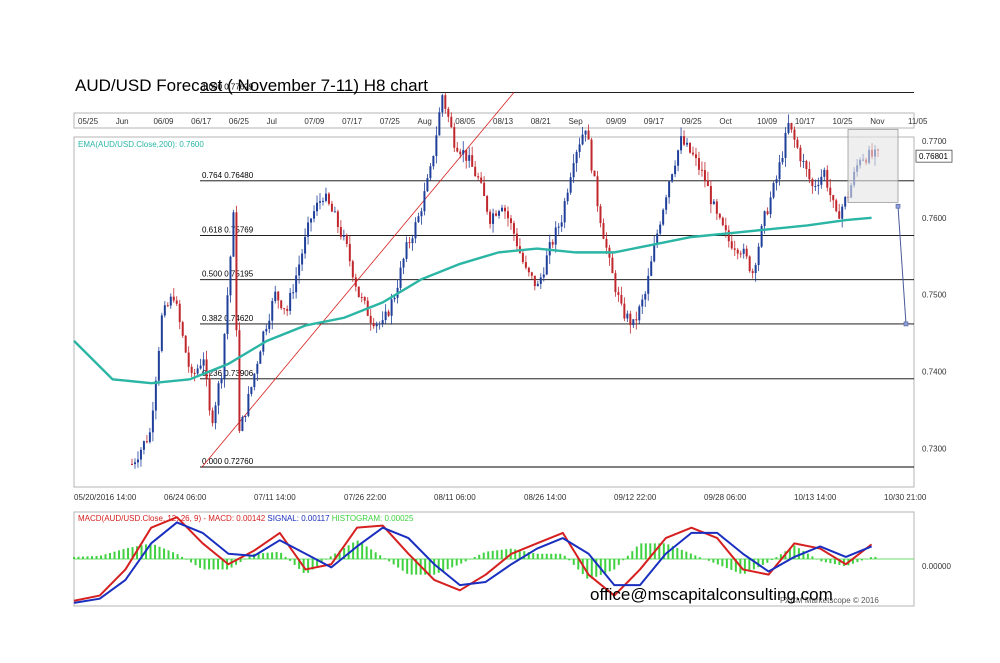  What do you see at coordinates (711, 594) in the screenshot?
I see `contact-email: office@mscapitalconsulting.com` at bounding box center [711, 594].